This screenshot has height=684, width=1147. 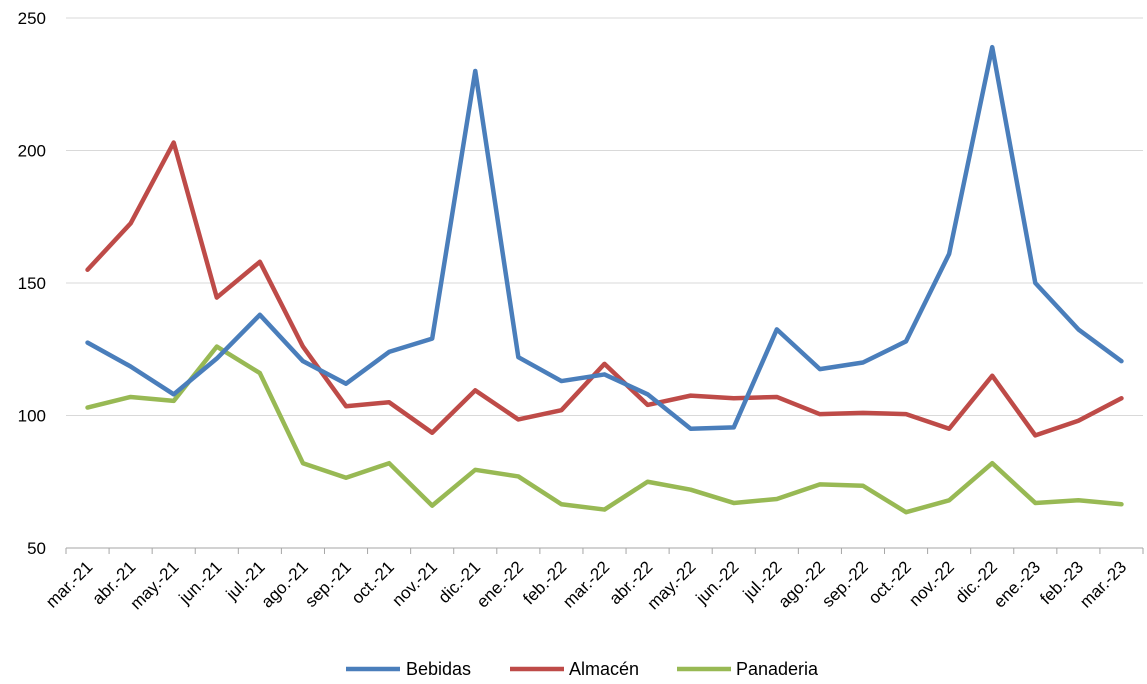 I want to click on x-tick-label: jun.-22, so click(x=717, y=582).